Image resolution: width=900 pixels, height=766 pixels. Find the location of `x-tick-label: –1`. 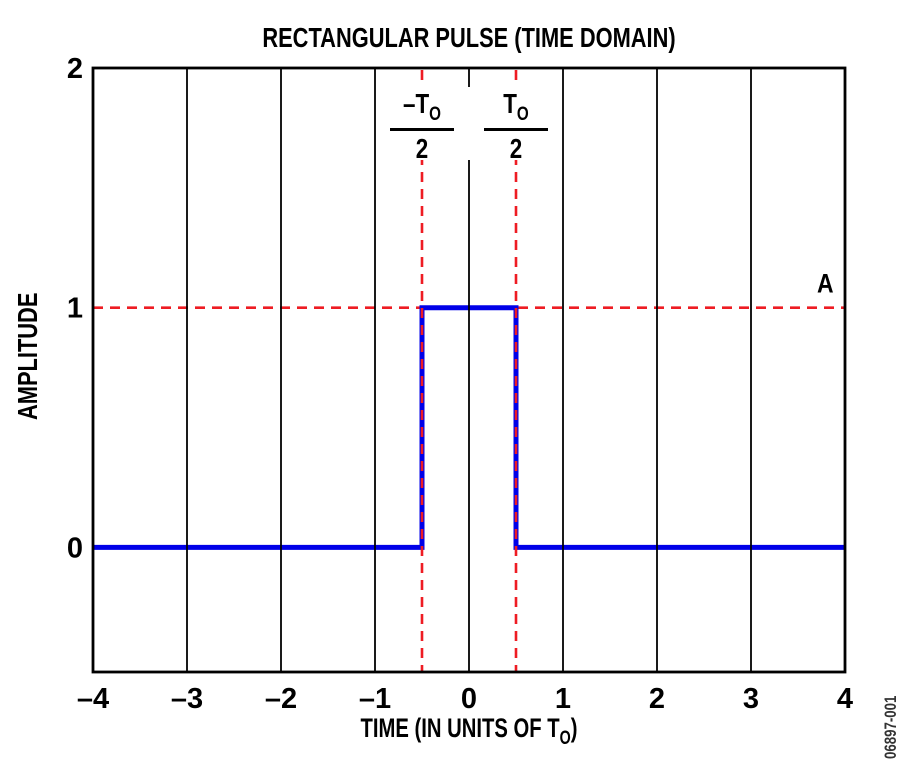

x-tick-label: –1 is located at coordinates (375, 699).